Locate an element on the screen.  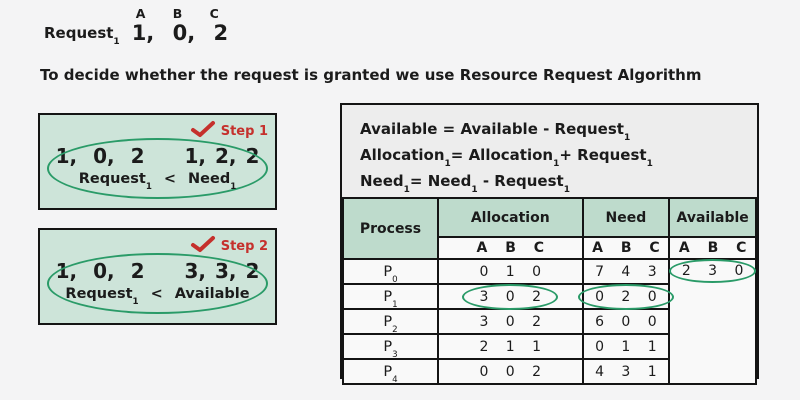
step2-badge: Step 2 is located at coordinates (229, 246).